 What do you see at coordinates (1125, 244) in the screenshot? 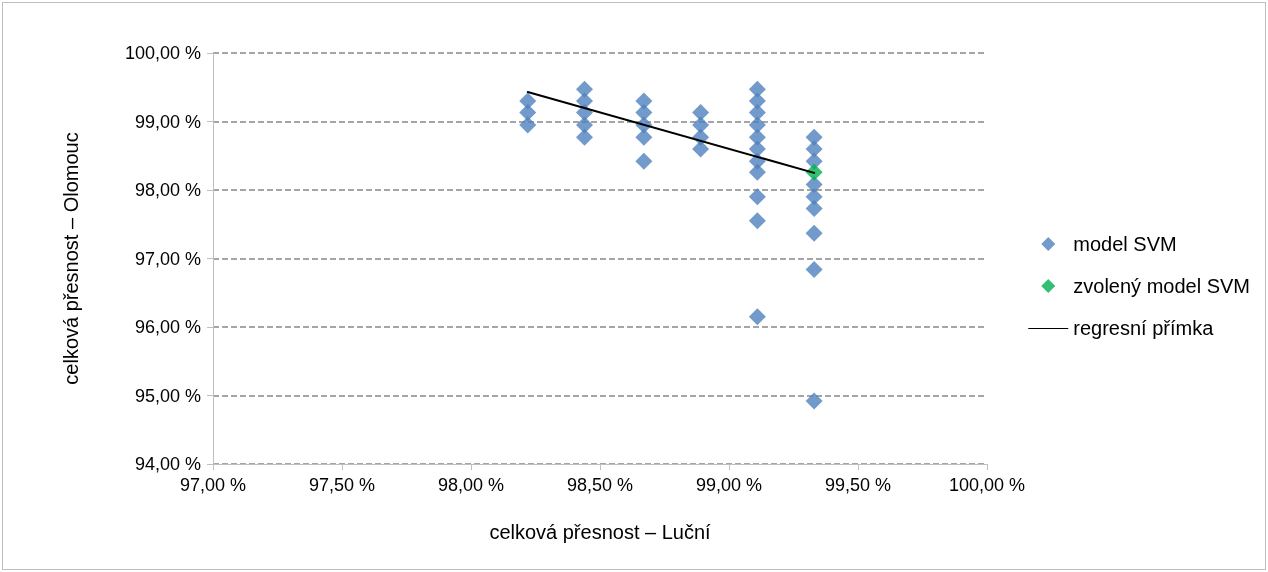
I see `legend-label: model SVM` at bounding box center [1125, 244].